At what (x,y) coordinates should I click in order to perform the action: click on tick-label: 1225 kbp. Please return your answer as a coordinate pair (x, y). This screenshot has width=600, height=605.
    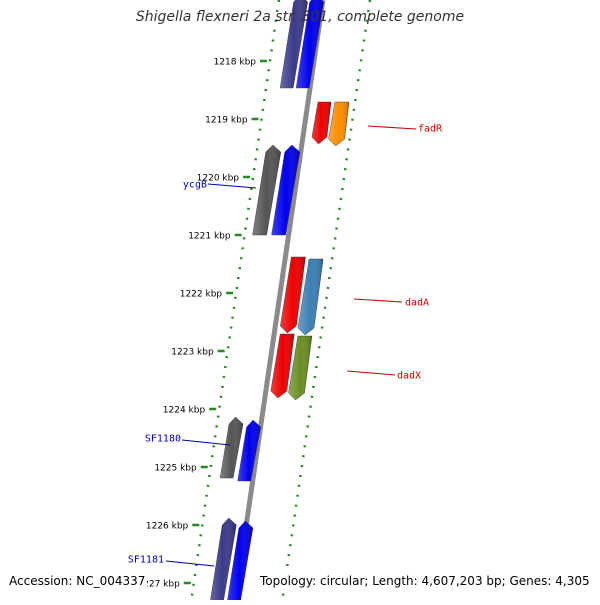
    Looking at the image, I should click on (175, 469).